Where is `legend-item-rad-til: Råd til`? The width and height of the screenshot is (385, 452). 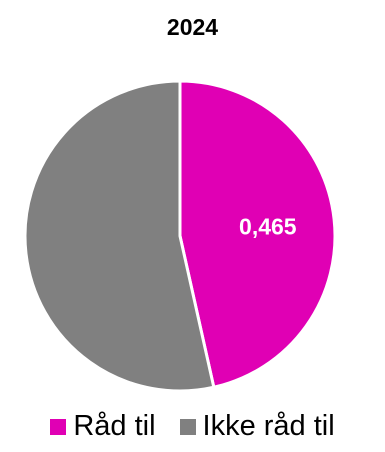
legend-item-rad-til: Råd til is located at coordinates (103, 426).